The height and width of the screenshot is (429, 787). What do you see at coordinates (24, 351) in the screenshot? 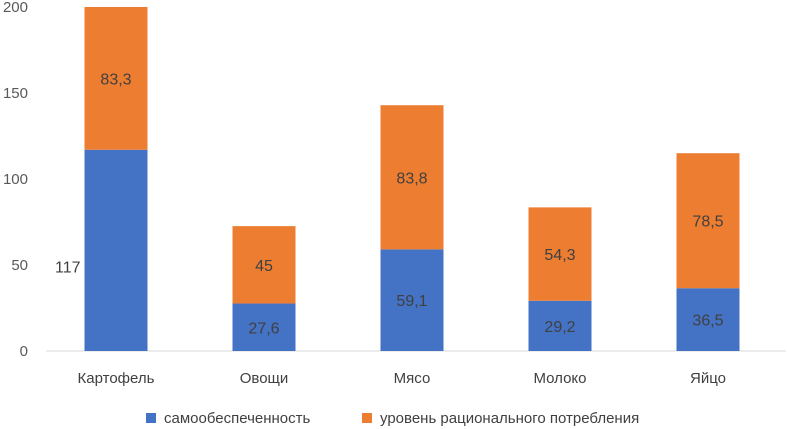
I see `y-tick-label: 0` at bounding box center [24, 351].